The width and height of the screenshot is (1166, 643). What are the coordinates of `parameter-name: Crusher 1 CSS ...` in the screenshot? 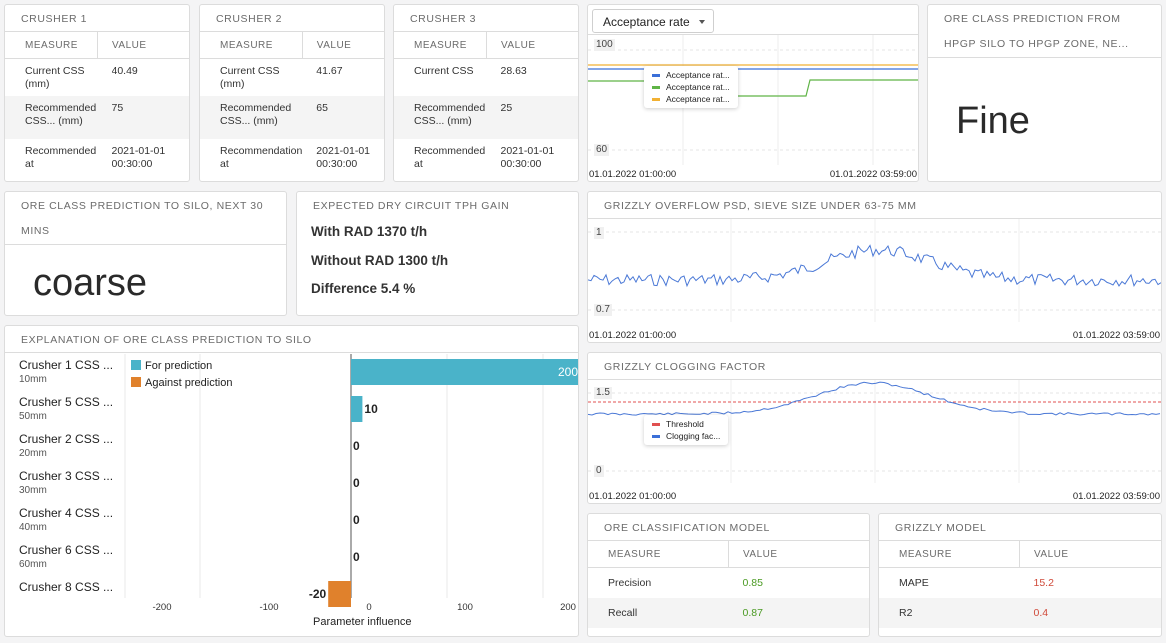 It's located at (66, 365).